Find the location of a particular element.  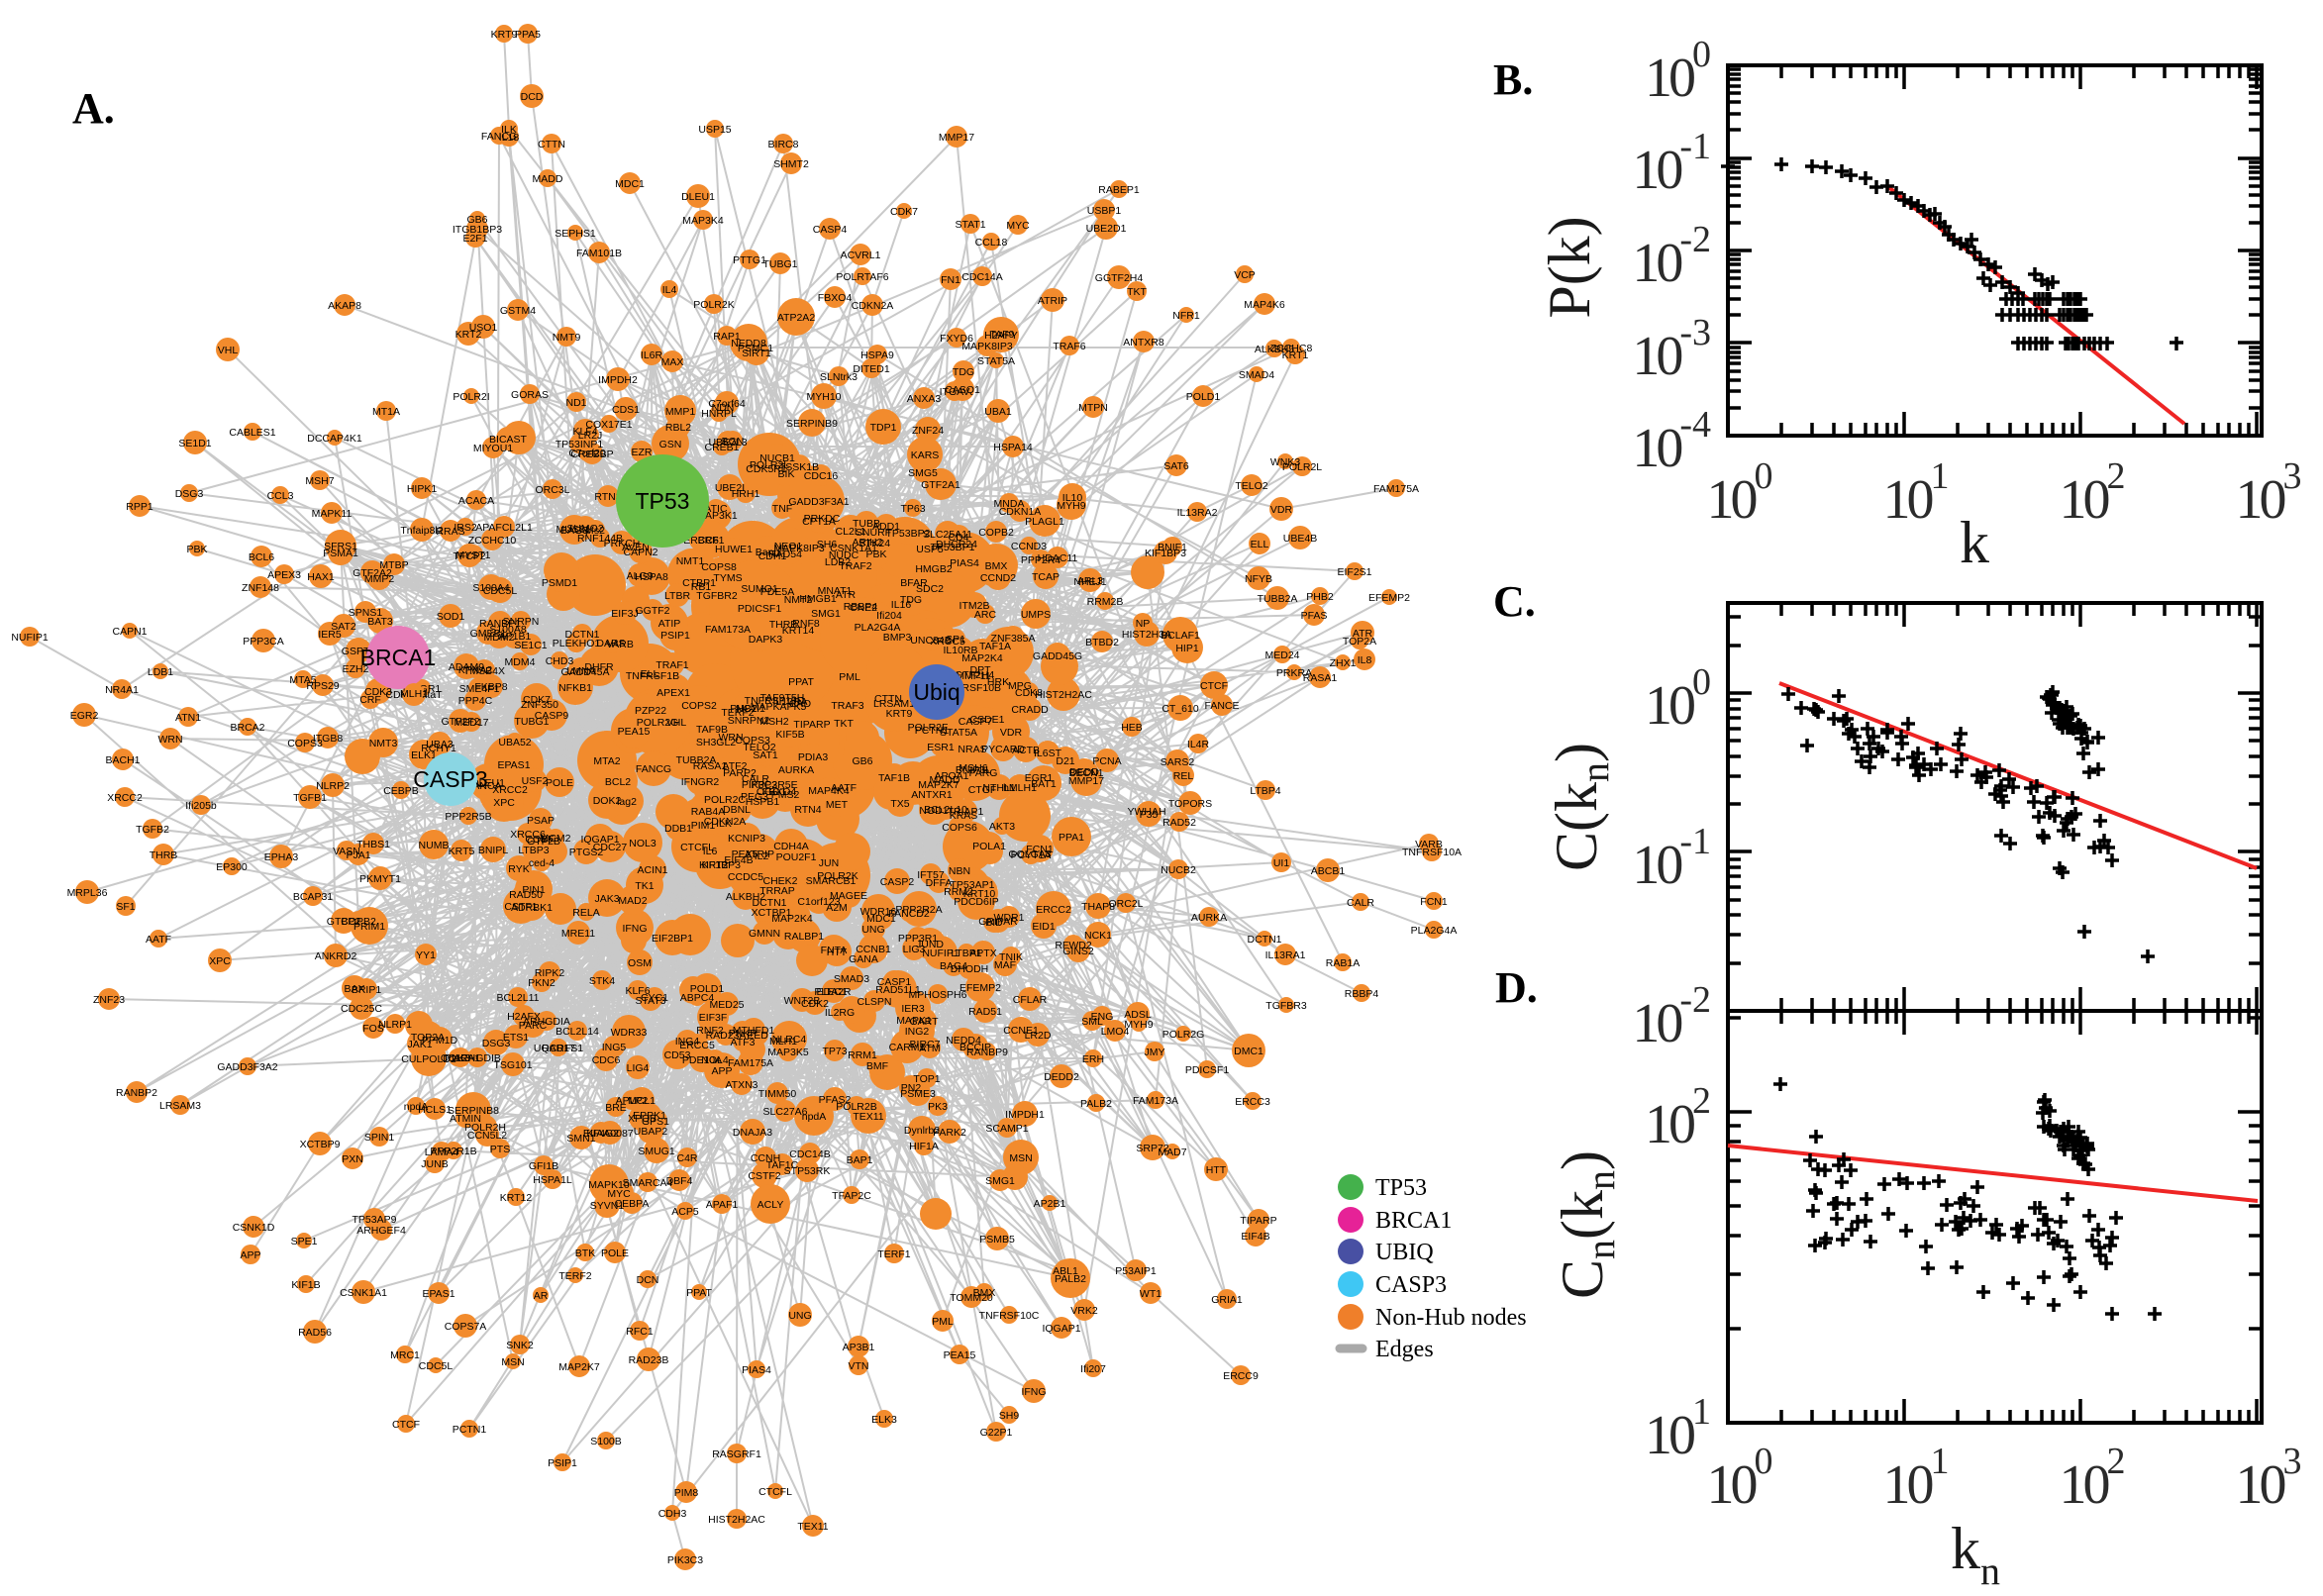

svg-text: RYK is located at coordinates (519, 869).